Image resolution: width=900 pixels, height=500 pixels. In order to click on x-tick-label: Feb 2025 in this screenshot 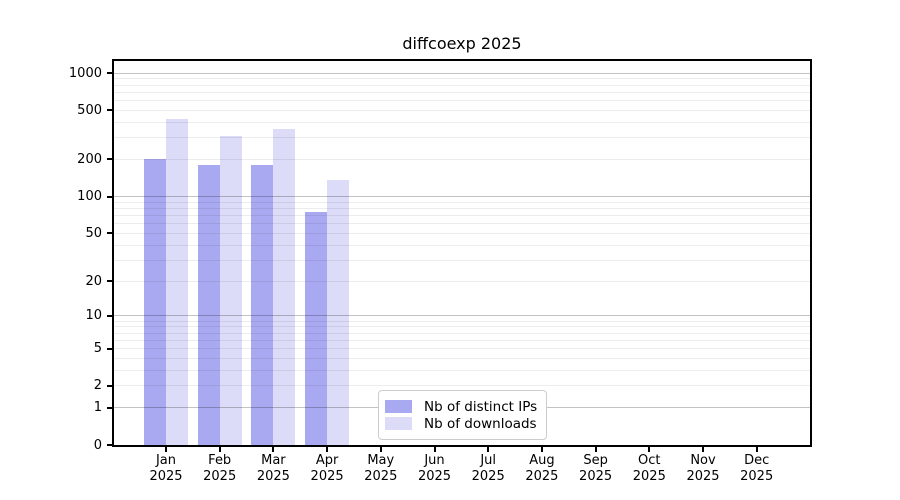, I will do `click(220, 469)`.